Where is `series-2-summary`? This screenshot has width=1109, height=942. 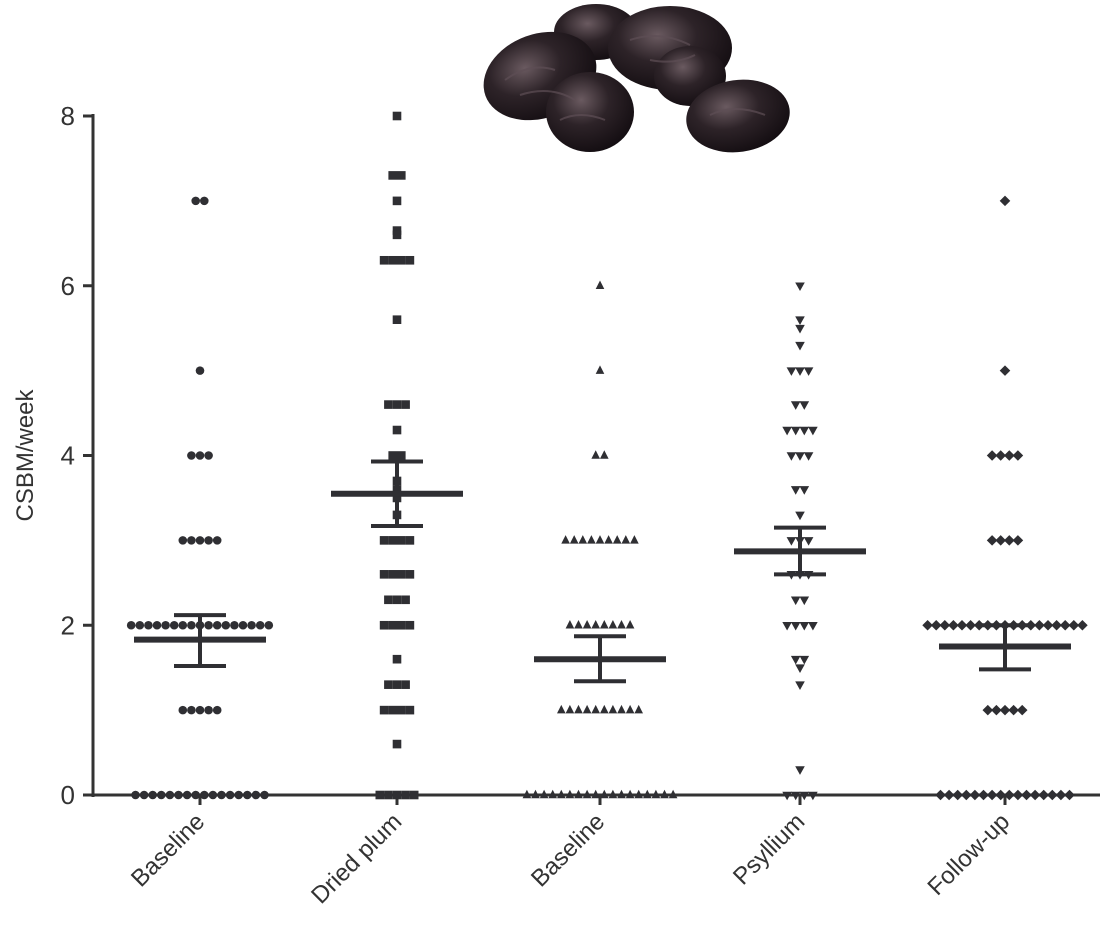
series-2-summary is located at coordinates (600, 659).